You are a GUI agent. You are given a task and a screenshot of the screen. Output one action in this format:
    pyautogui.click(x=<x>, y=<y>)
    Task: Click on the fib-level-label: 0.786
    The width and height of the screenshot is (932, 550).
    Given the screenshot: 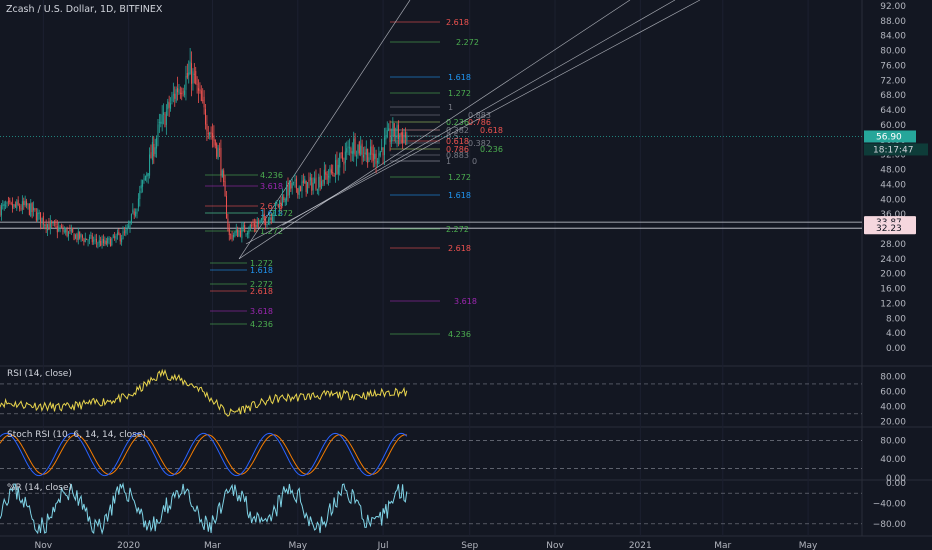 What is the action you would take?
    pyautogui.click(x=479, y=122)
    